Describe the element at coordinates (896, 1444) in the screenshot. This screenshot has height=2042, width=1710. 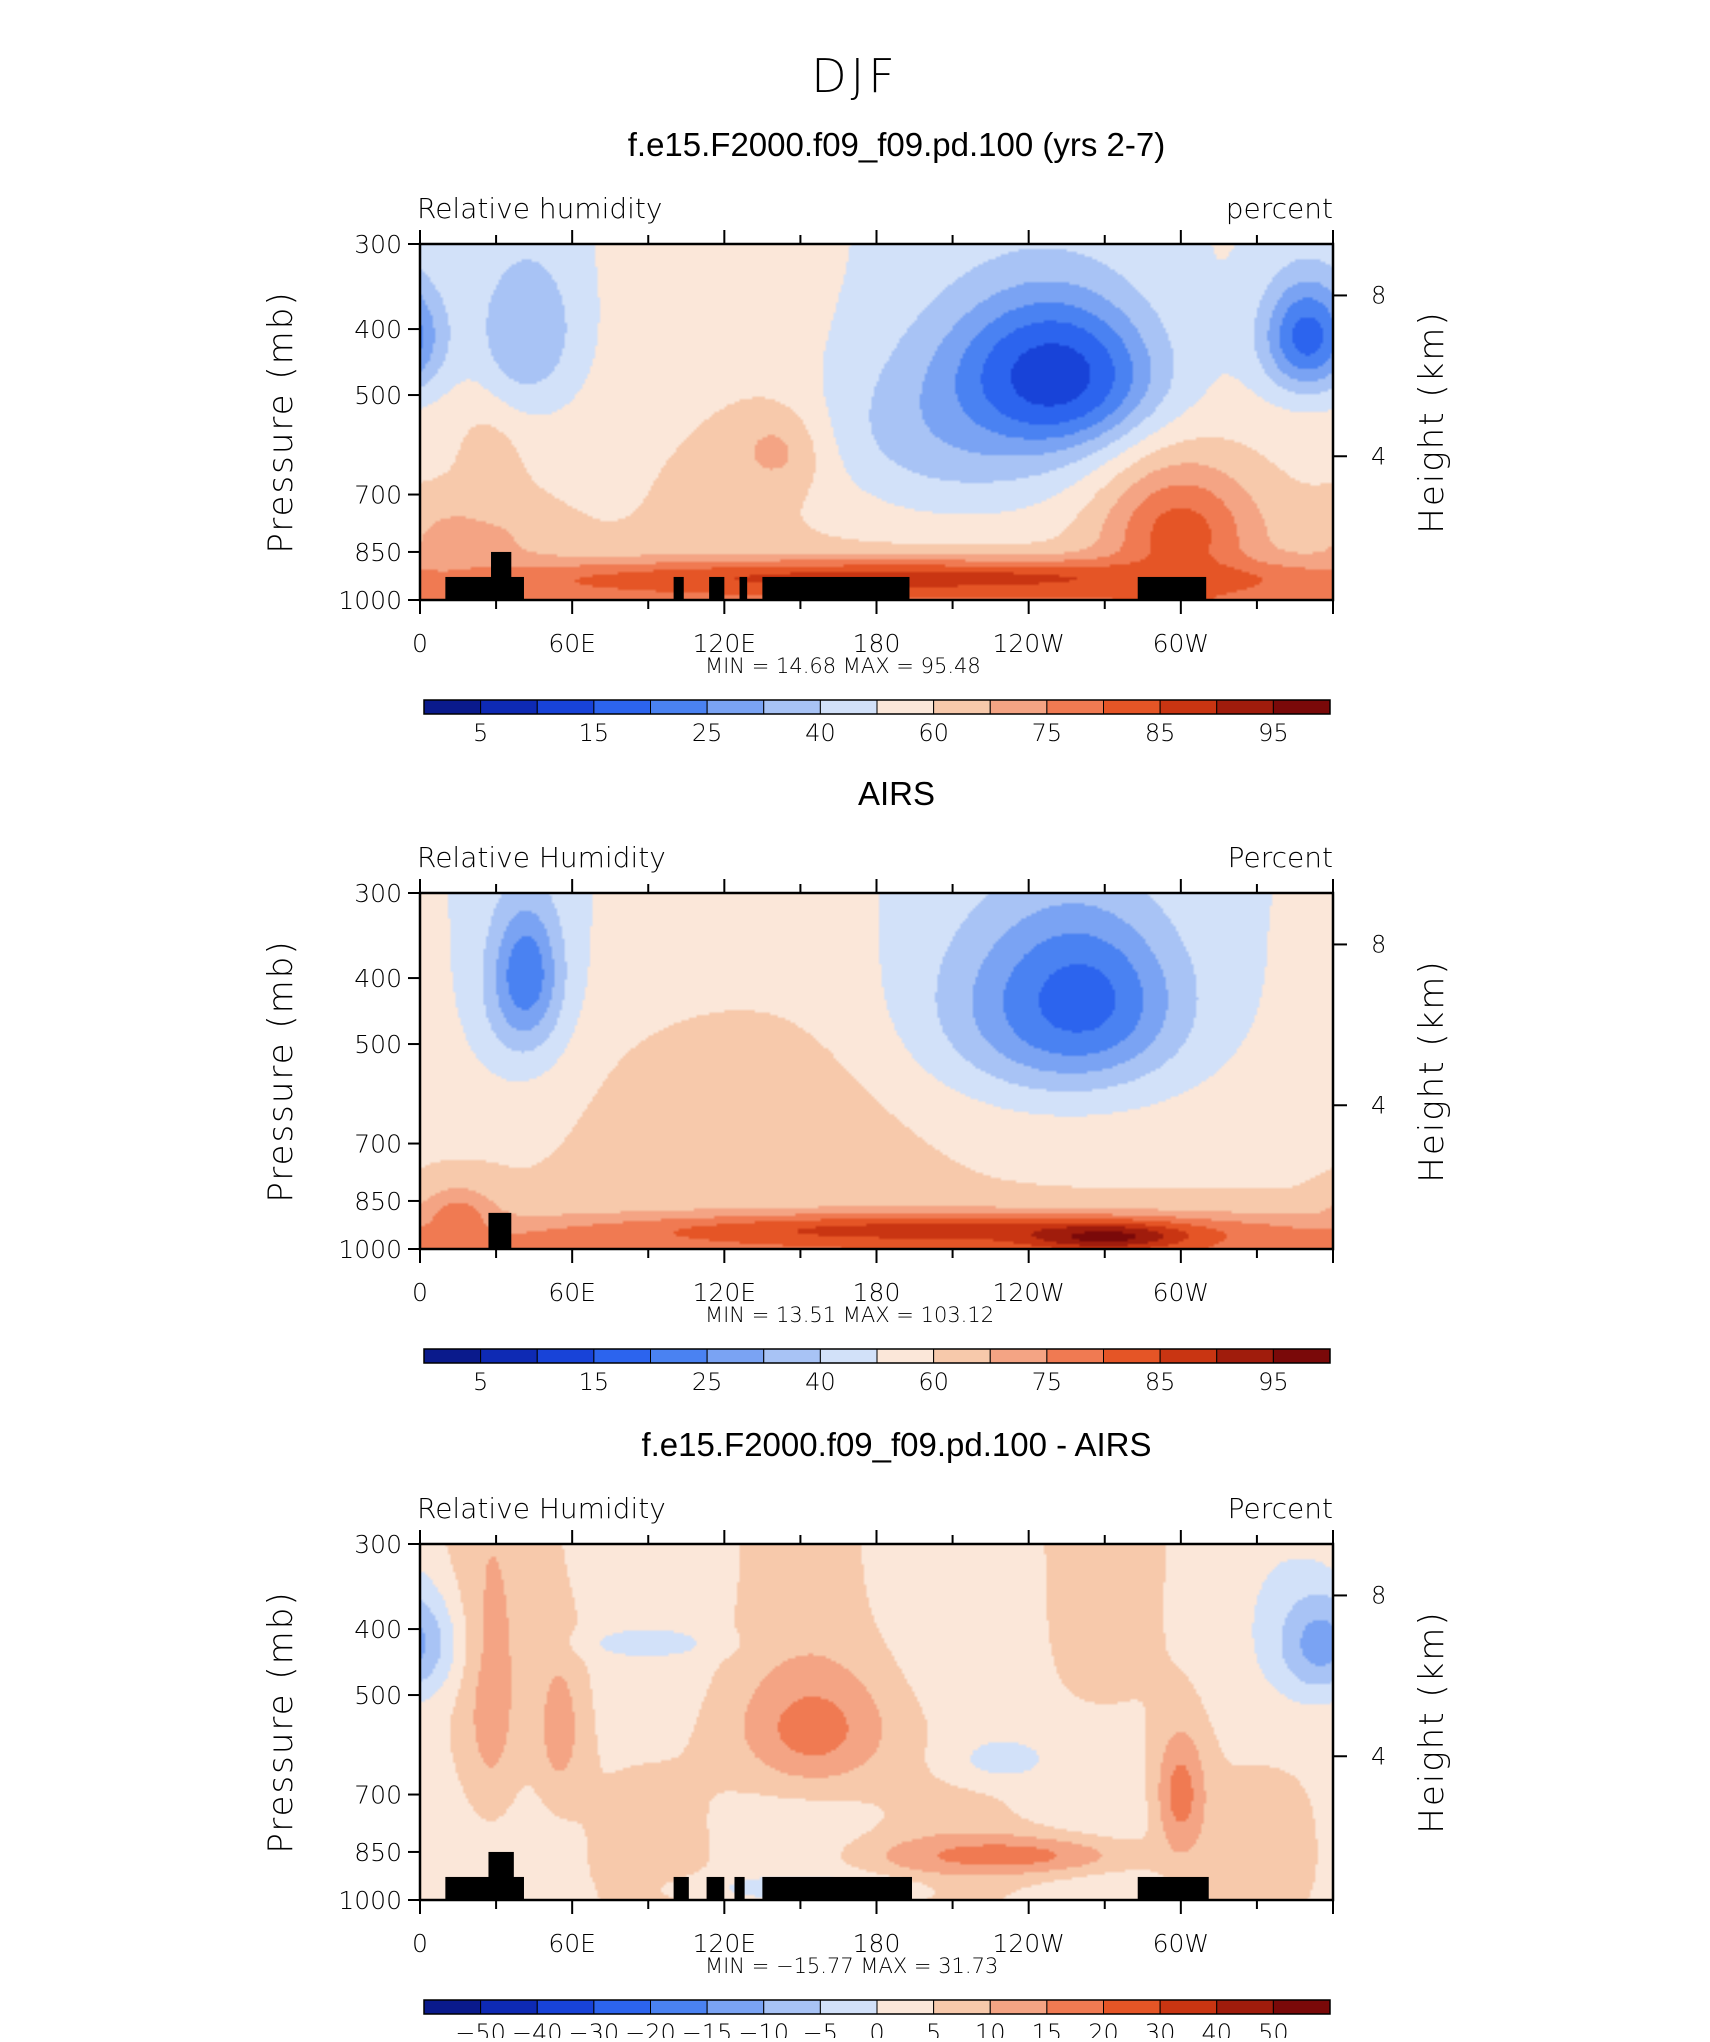
I see `panel-title: f.e15.F2000.f09_f09.pd.100 - AIRS` at that location.